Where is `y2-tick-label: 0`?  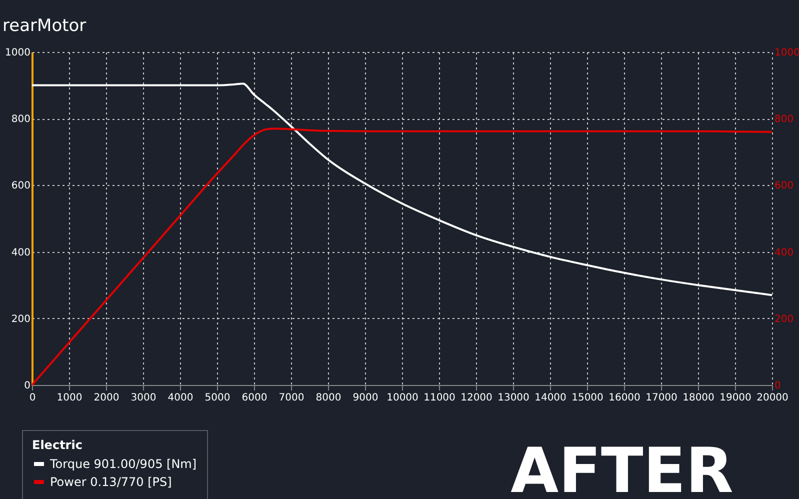
y2-tick-label: 0 is located at coordinates (777, 386).